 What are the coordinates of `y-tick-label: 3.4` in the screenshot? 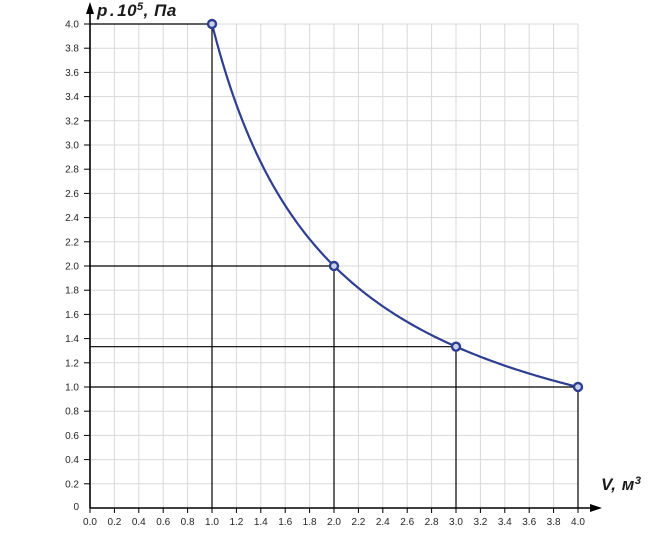 It's located at (72, 97).